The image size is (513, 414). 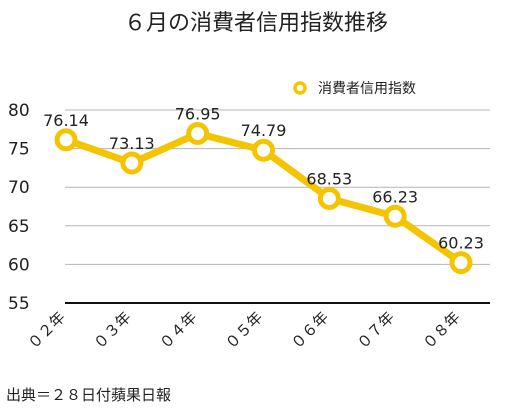 What do you see at coordinates (256, 23) in the screenshot?
I see `chart-title: ６月の消費者信用指数推移` at bounding box center [256, 23].